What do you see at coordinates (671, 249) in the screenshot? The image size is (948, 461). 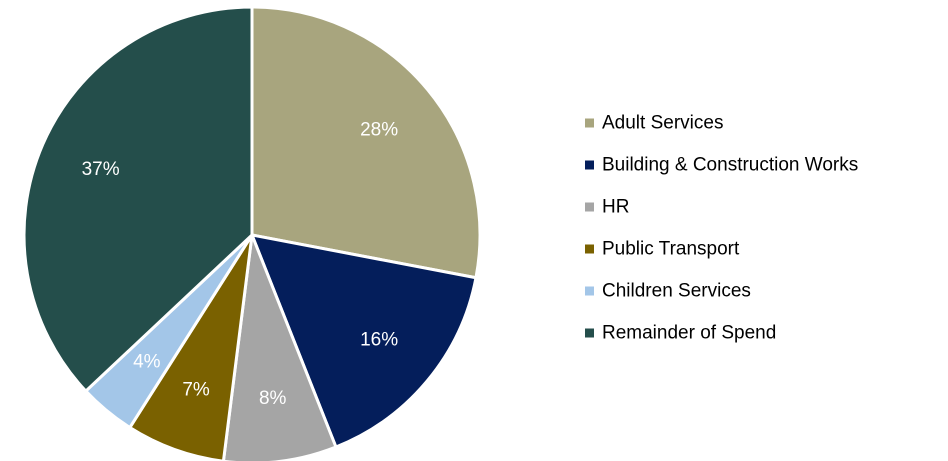 I see `legend-label: Public Transport` at bounding box center [671, 249].